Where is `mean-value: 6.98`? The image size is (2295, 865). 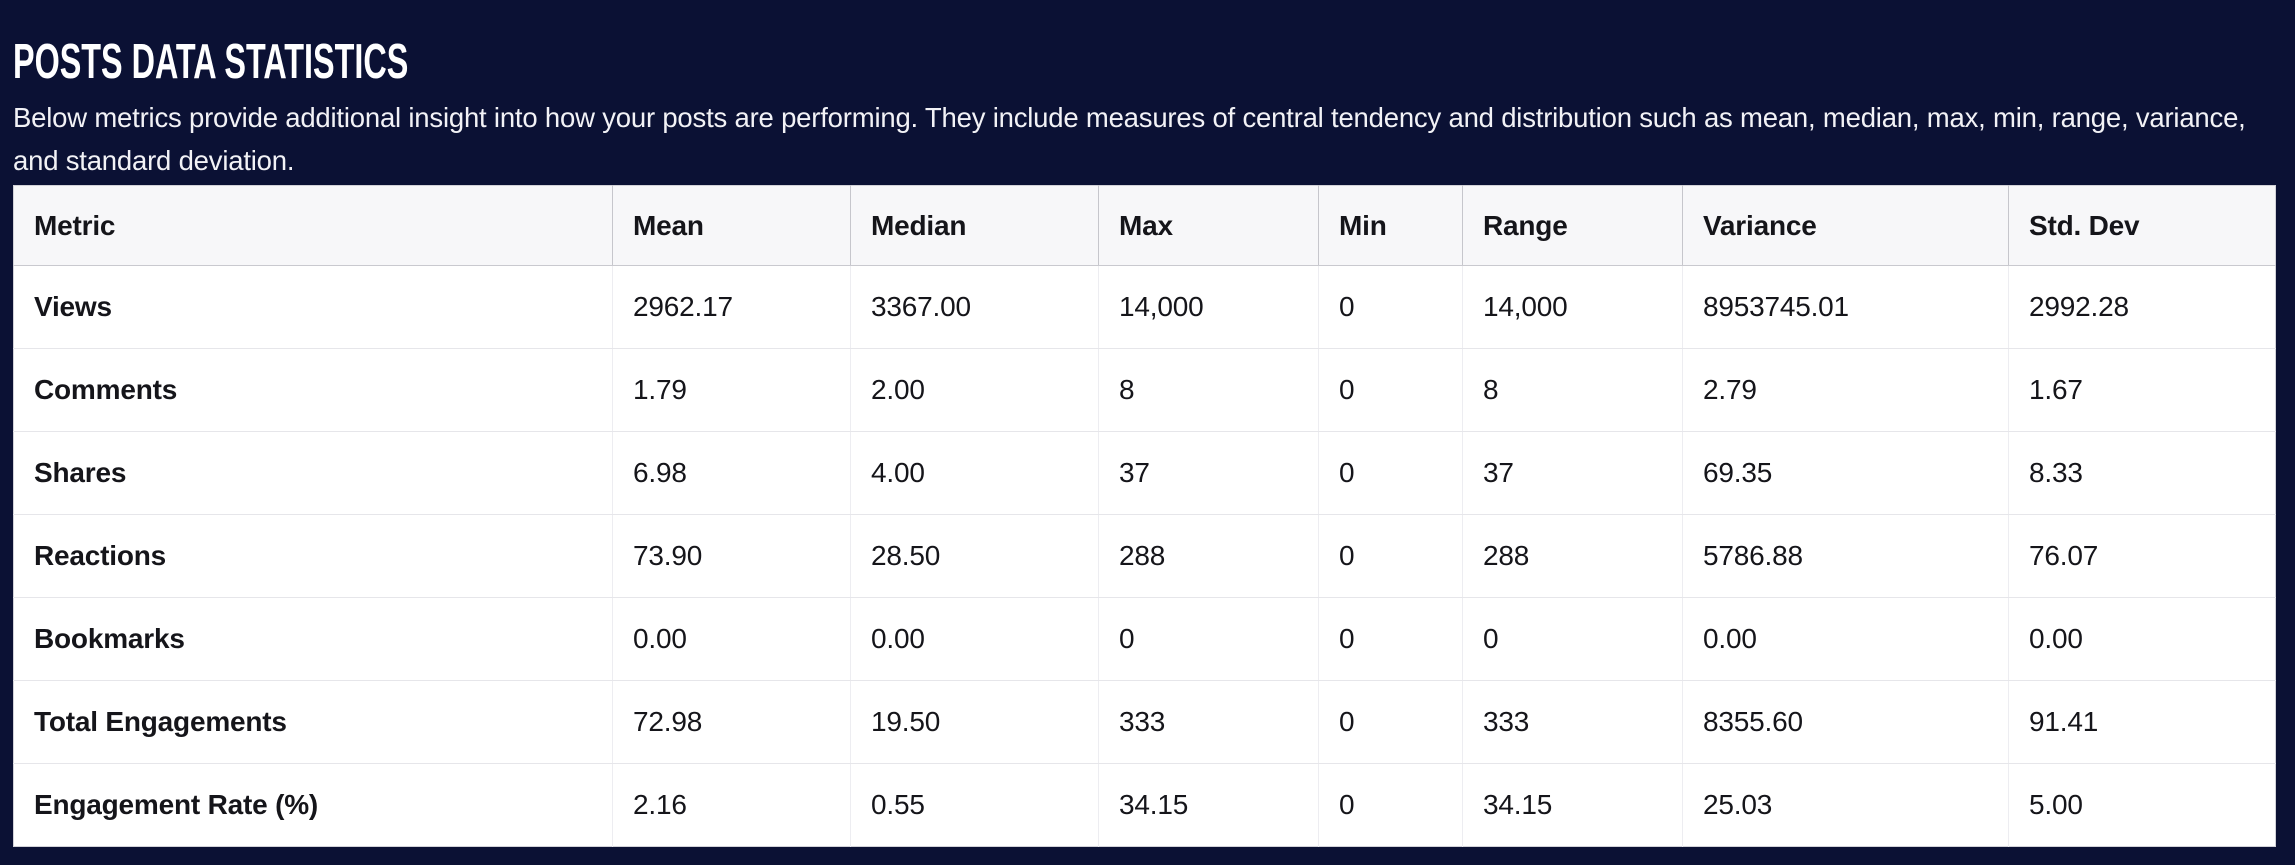
mean-value: 6.98 is located at coordinates (731, 473).